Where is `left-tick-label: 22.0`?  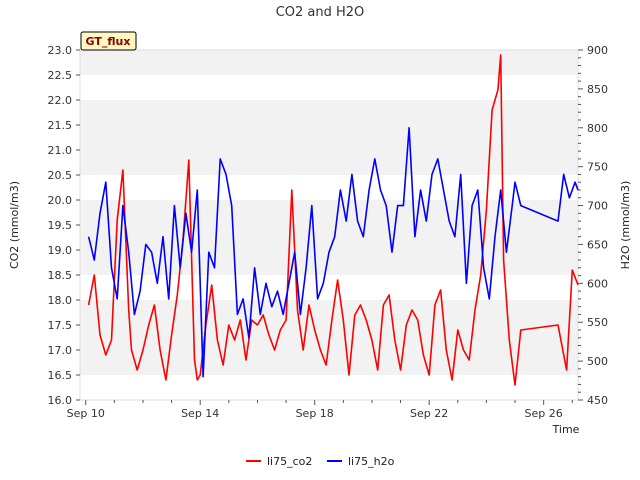 left-tick-label: 22.0 is located at coordinates (60, 100).